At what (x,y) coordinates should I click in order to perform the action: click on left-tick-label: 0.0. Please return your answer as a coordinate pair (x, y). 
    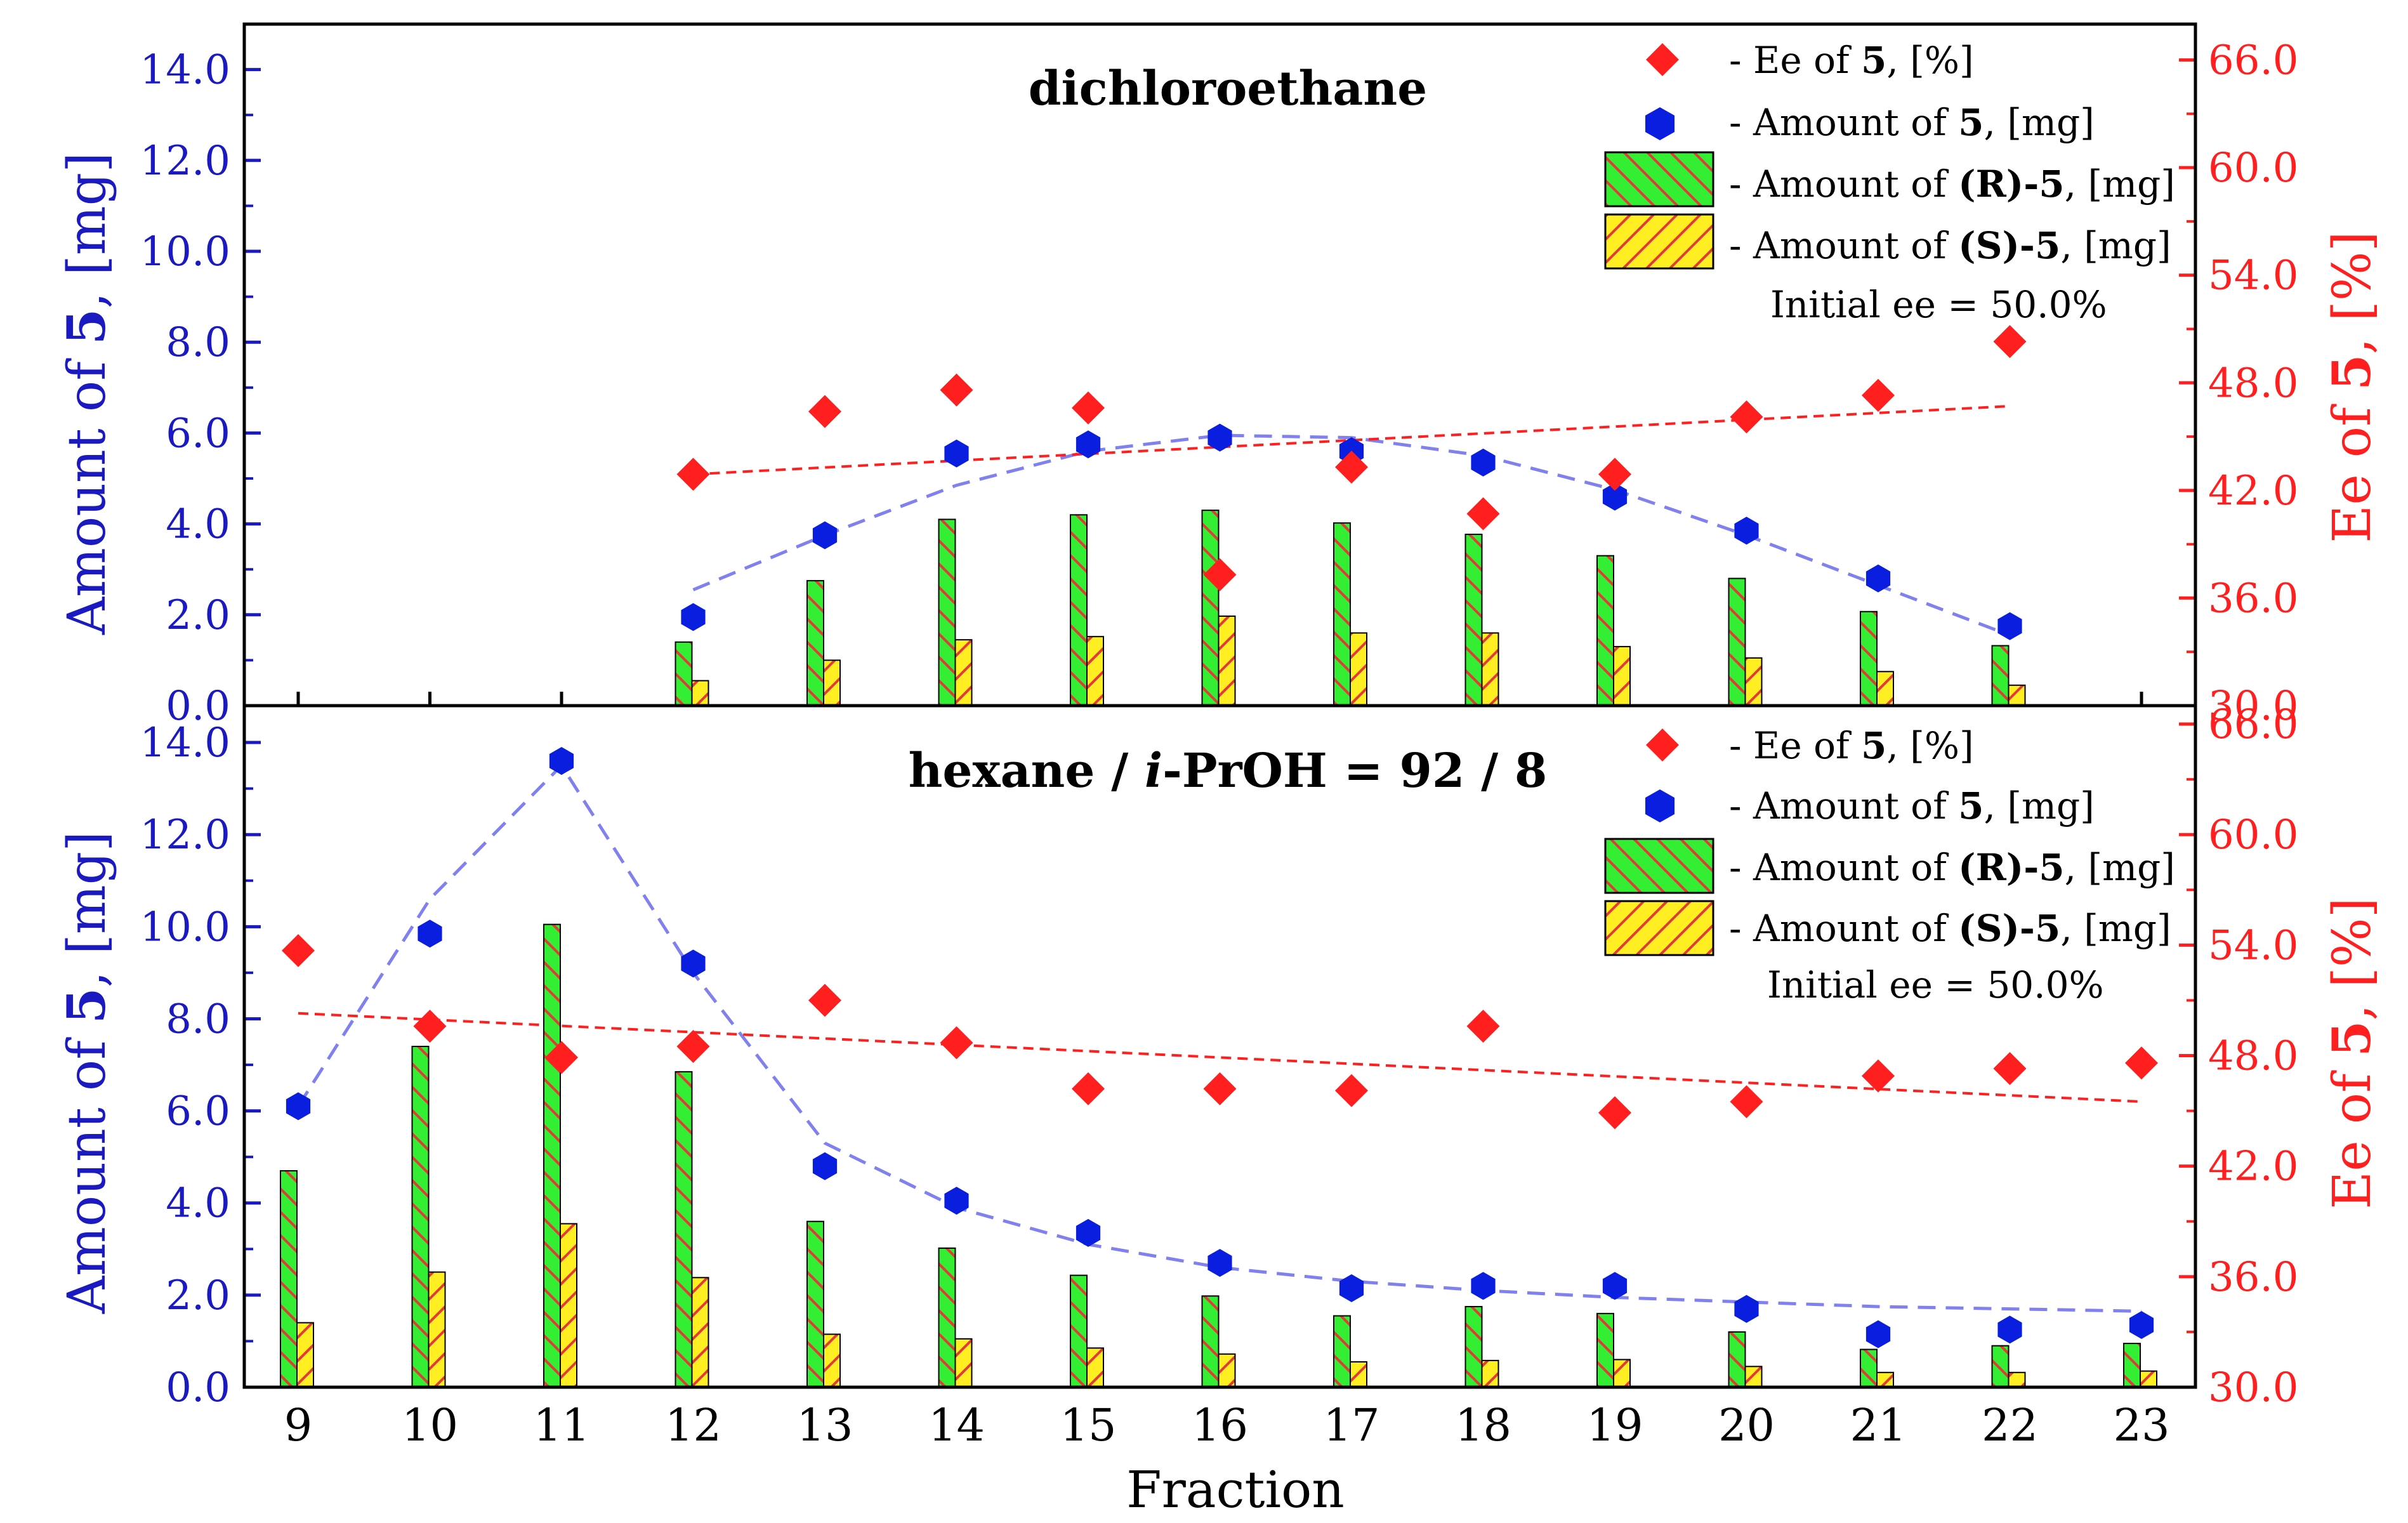
    Looking at the image, I should click on (198, 1387).